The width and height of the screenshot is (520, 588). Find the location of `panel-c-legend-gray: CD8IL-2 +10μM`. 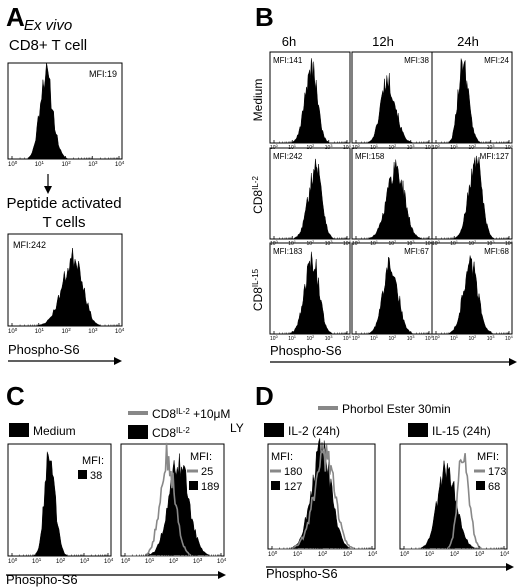

panel-c-legend-gray: CD8IL-2 +10μM is located at coordinates (191, 414).